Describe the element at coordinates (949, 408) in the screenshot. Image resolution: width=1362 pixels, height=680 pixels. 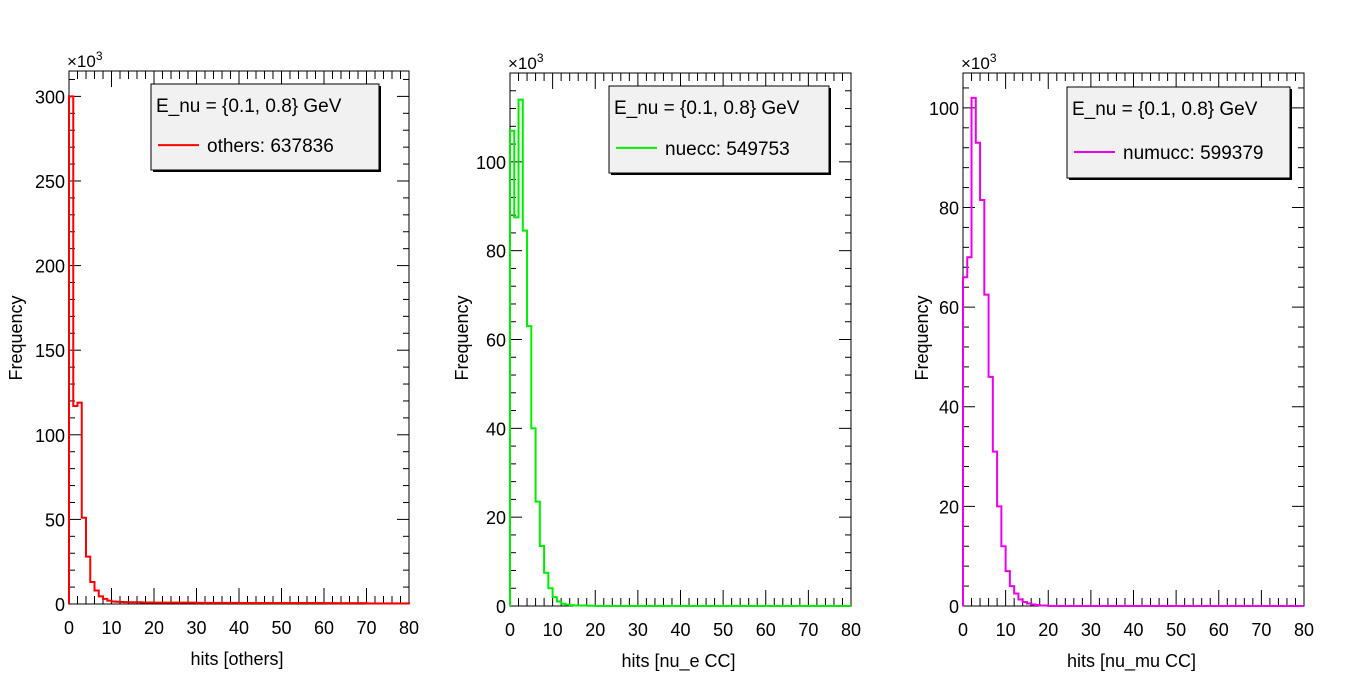
I see `y-tick-label: 40` at that location.